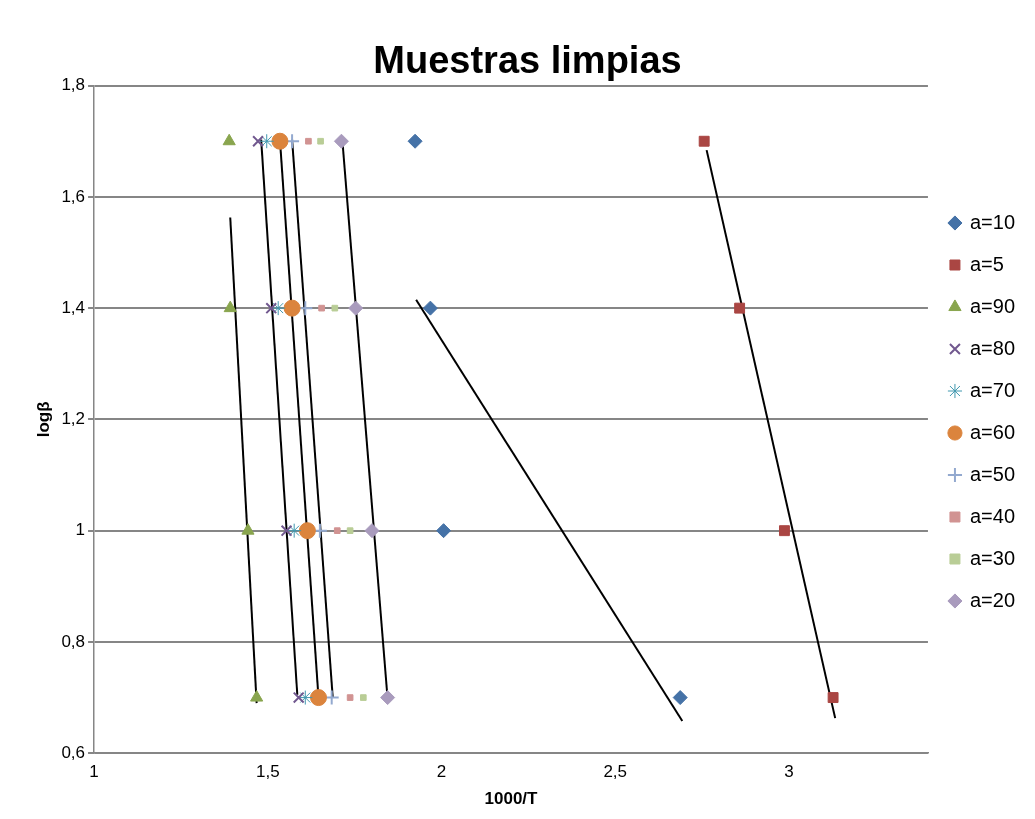 The height and width of the screenshot is (819, 1035). What do you see at coordinates (992, 473) in the screenshot?
I see `legend-label: a=50` at bounding box center [992, 473].